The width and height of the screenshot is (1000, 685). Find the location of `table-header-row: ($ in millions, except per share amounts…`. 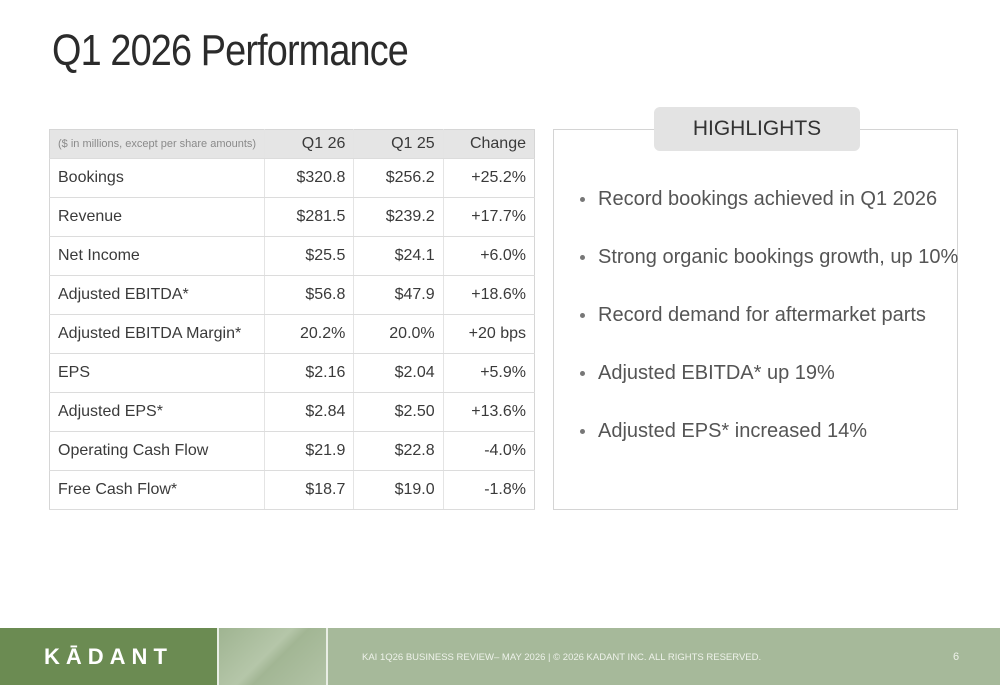

table-header-row: ($ in millions, except per share amounts… is located at coordinates (292, 144).